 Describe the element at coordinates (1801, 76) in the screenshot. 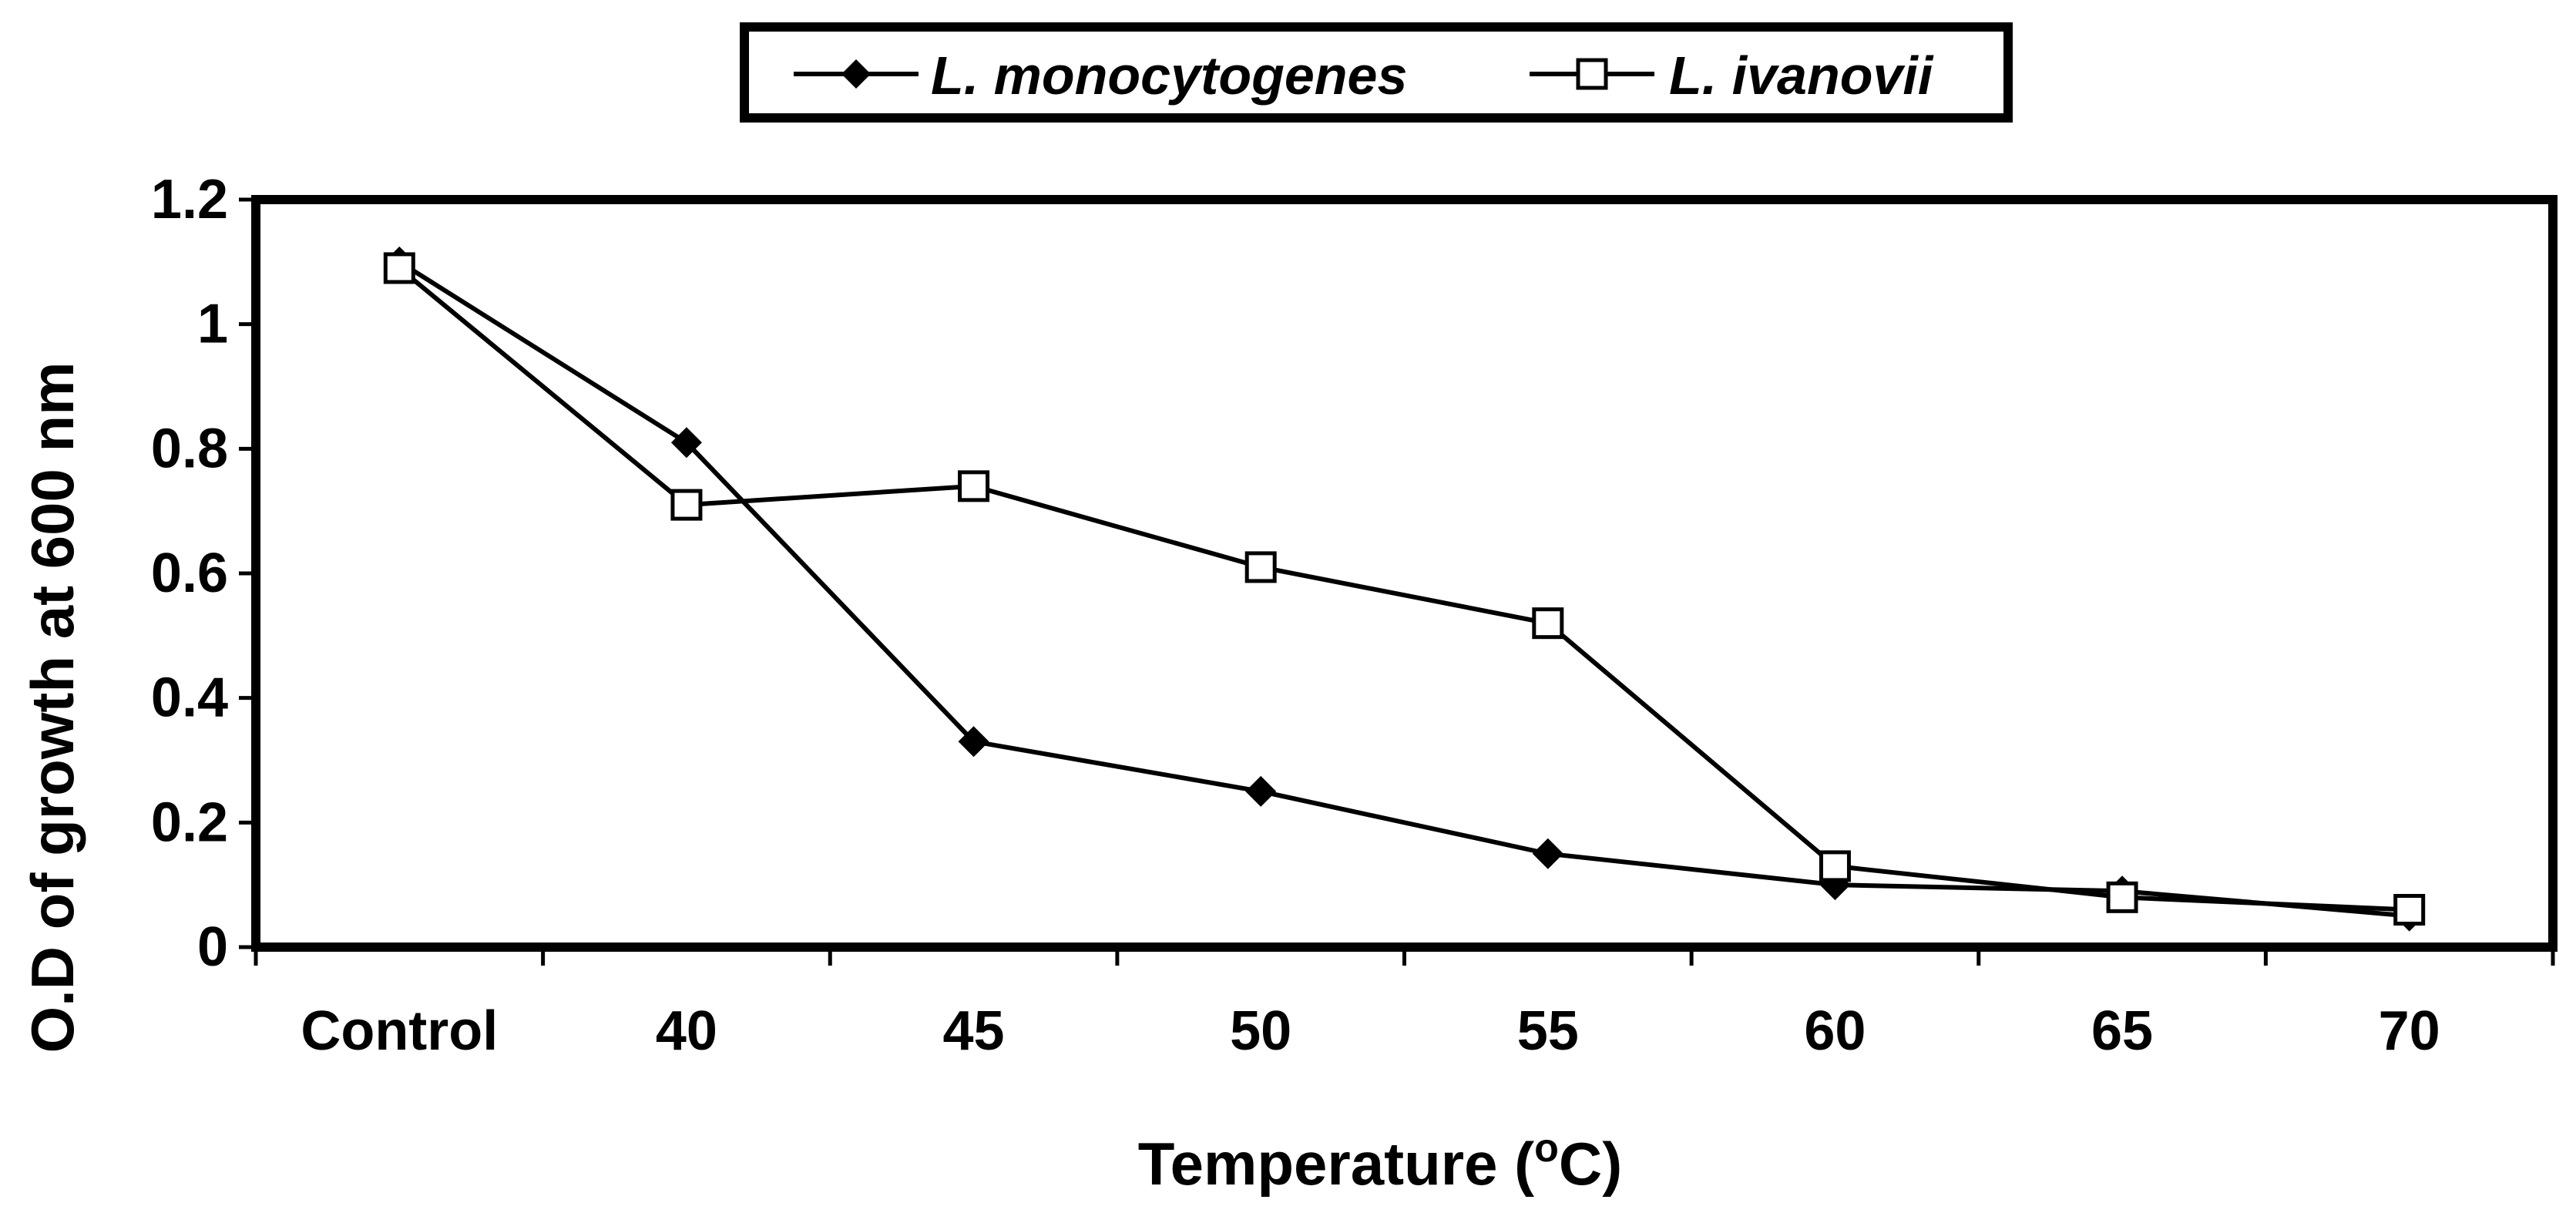

I see `legend-label-l-ivanovii: L. ivanovii` at that location.